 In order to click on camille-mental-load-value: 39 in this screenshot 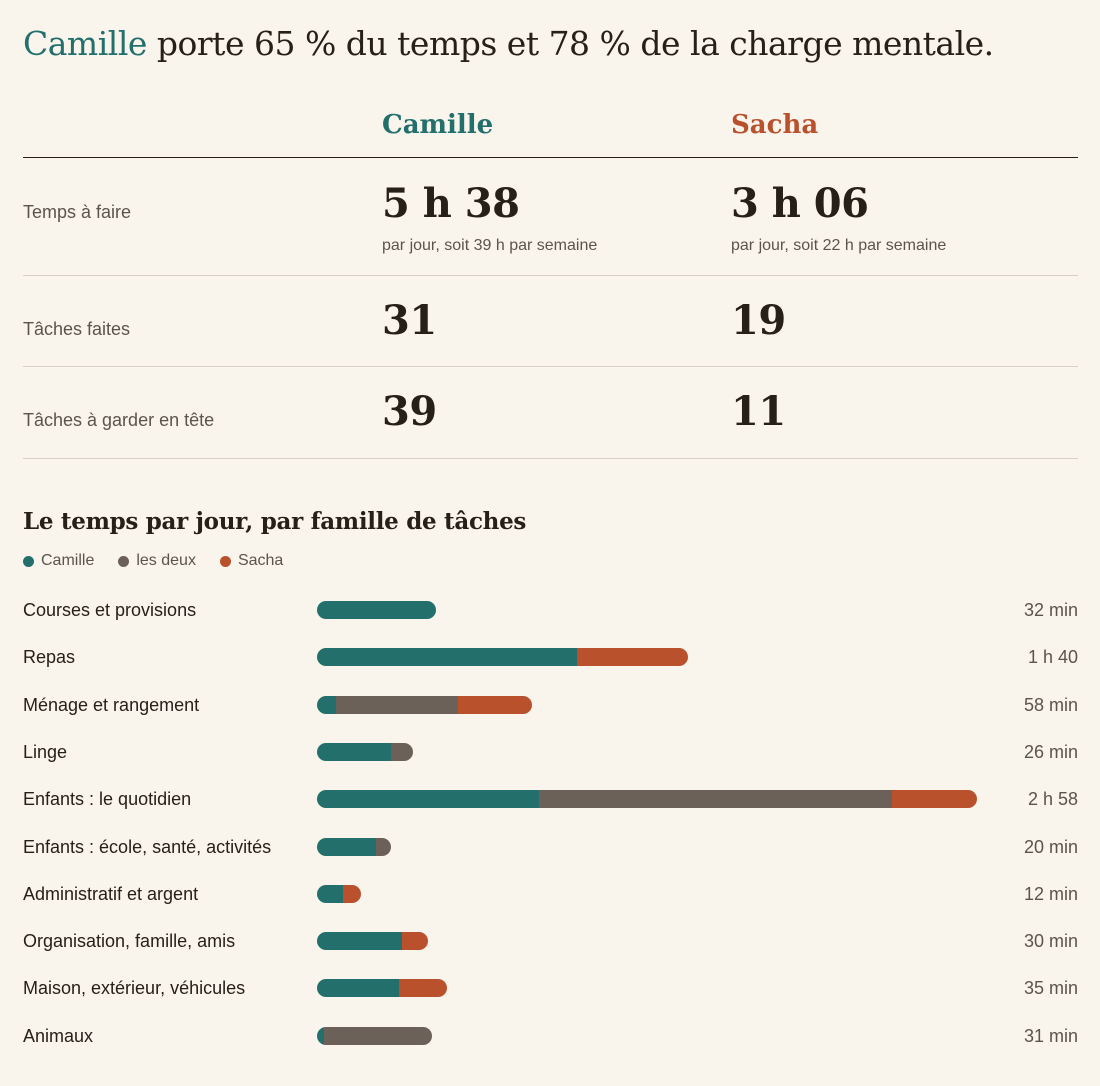, I will do `click(409, 411)`.